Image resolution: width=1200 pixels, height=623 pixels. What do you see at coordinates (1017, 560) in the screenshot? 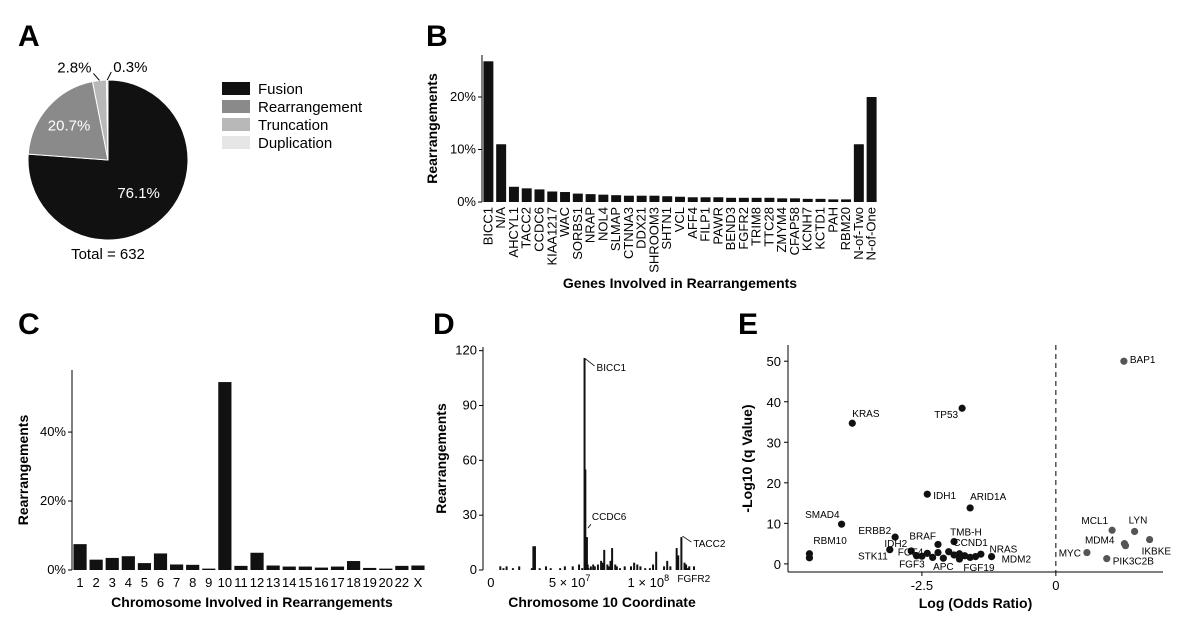
I see `point-label: MDM2` at bounding box center [1017, 560].